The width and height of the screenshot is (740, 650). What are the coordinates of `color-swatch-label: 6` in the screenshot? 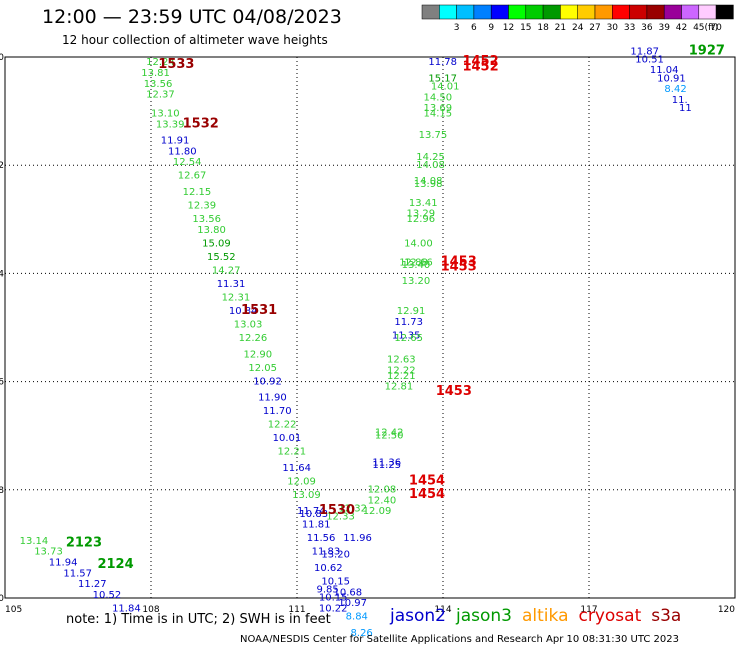 It's located at (474, 28).